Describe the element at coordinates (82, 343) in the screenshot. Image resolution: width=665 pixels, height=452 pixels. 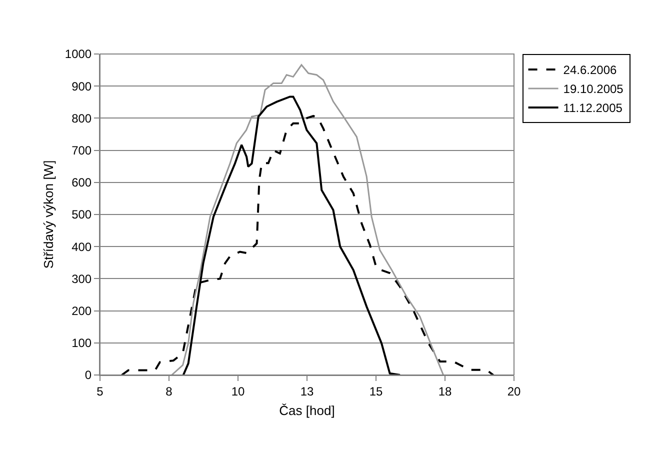
I see `y-tick-label: 100` at that location.